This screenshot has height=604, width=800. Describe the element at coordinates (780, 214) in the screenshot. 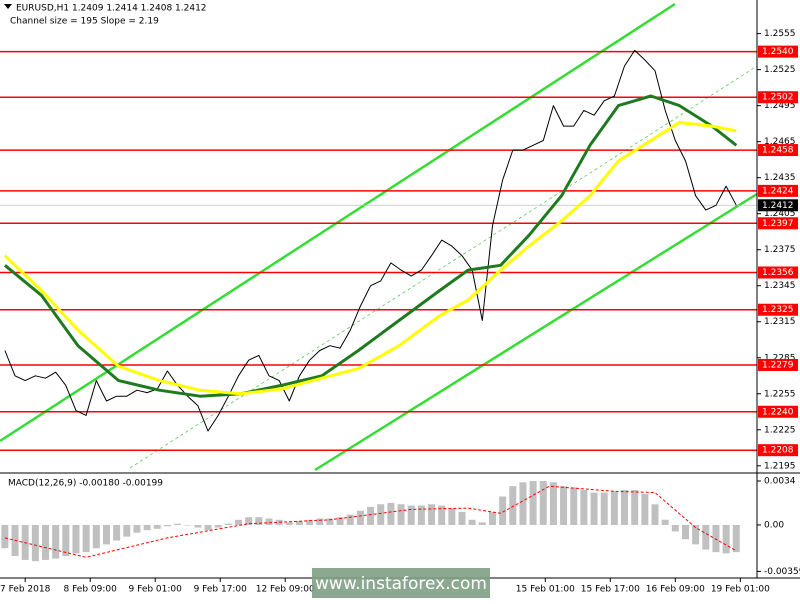

I see `y-tick-label: 1.2405` at that location.